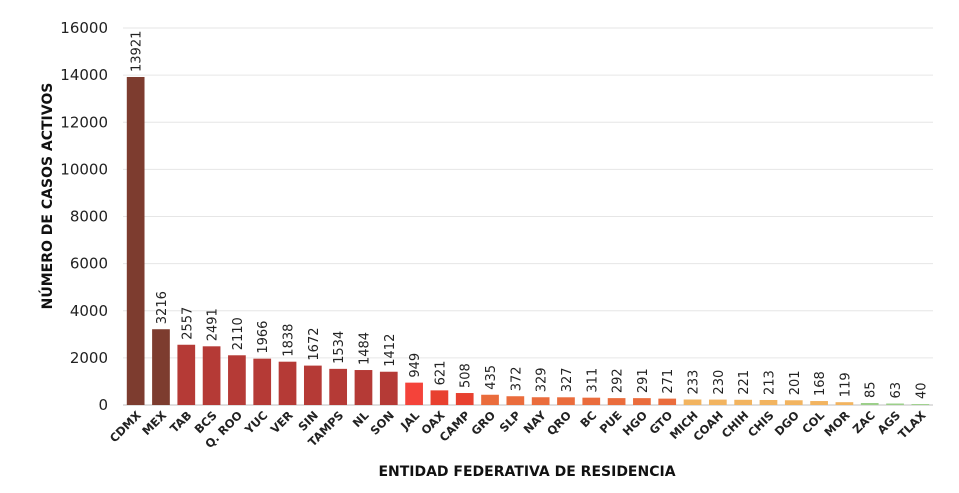 This screenshot has width=959, height=493. Describe the element at coordinates (836, 423) in the screenshot. I see `x-tick-label: MOR` at that location.